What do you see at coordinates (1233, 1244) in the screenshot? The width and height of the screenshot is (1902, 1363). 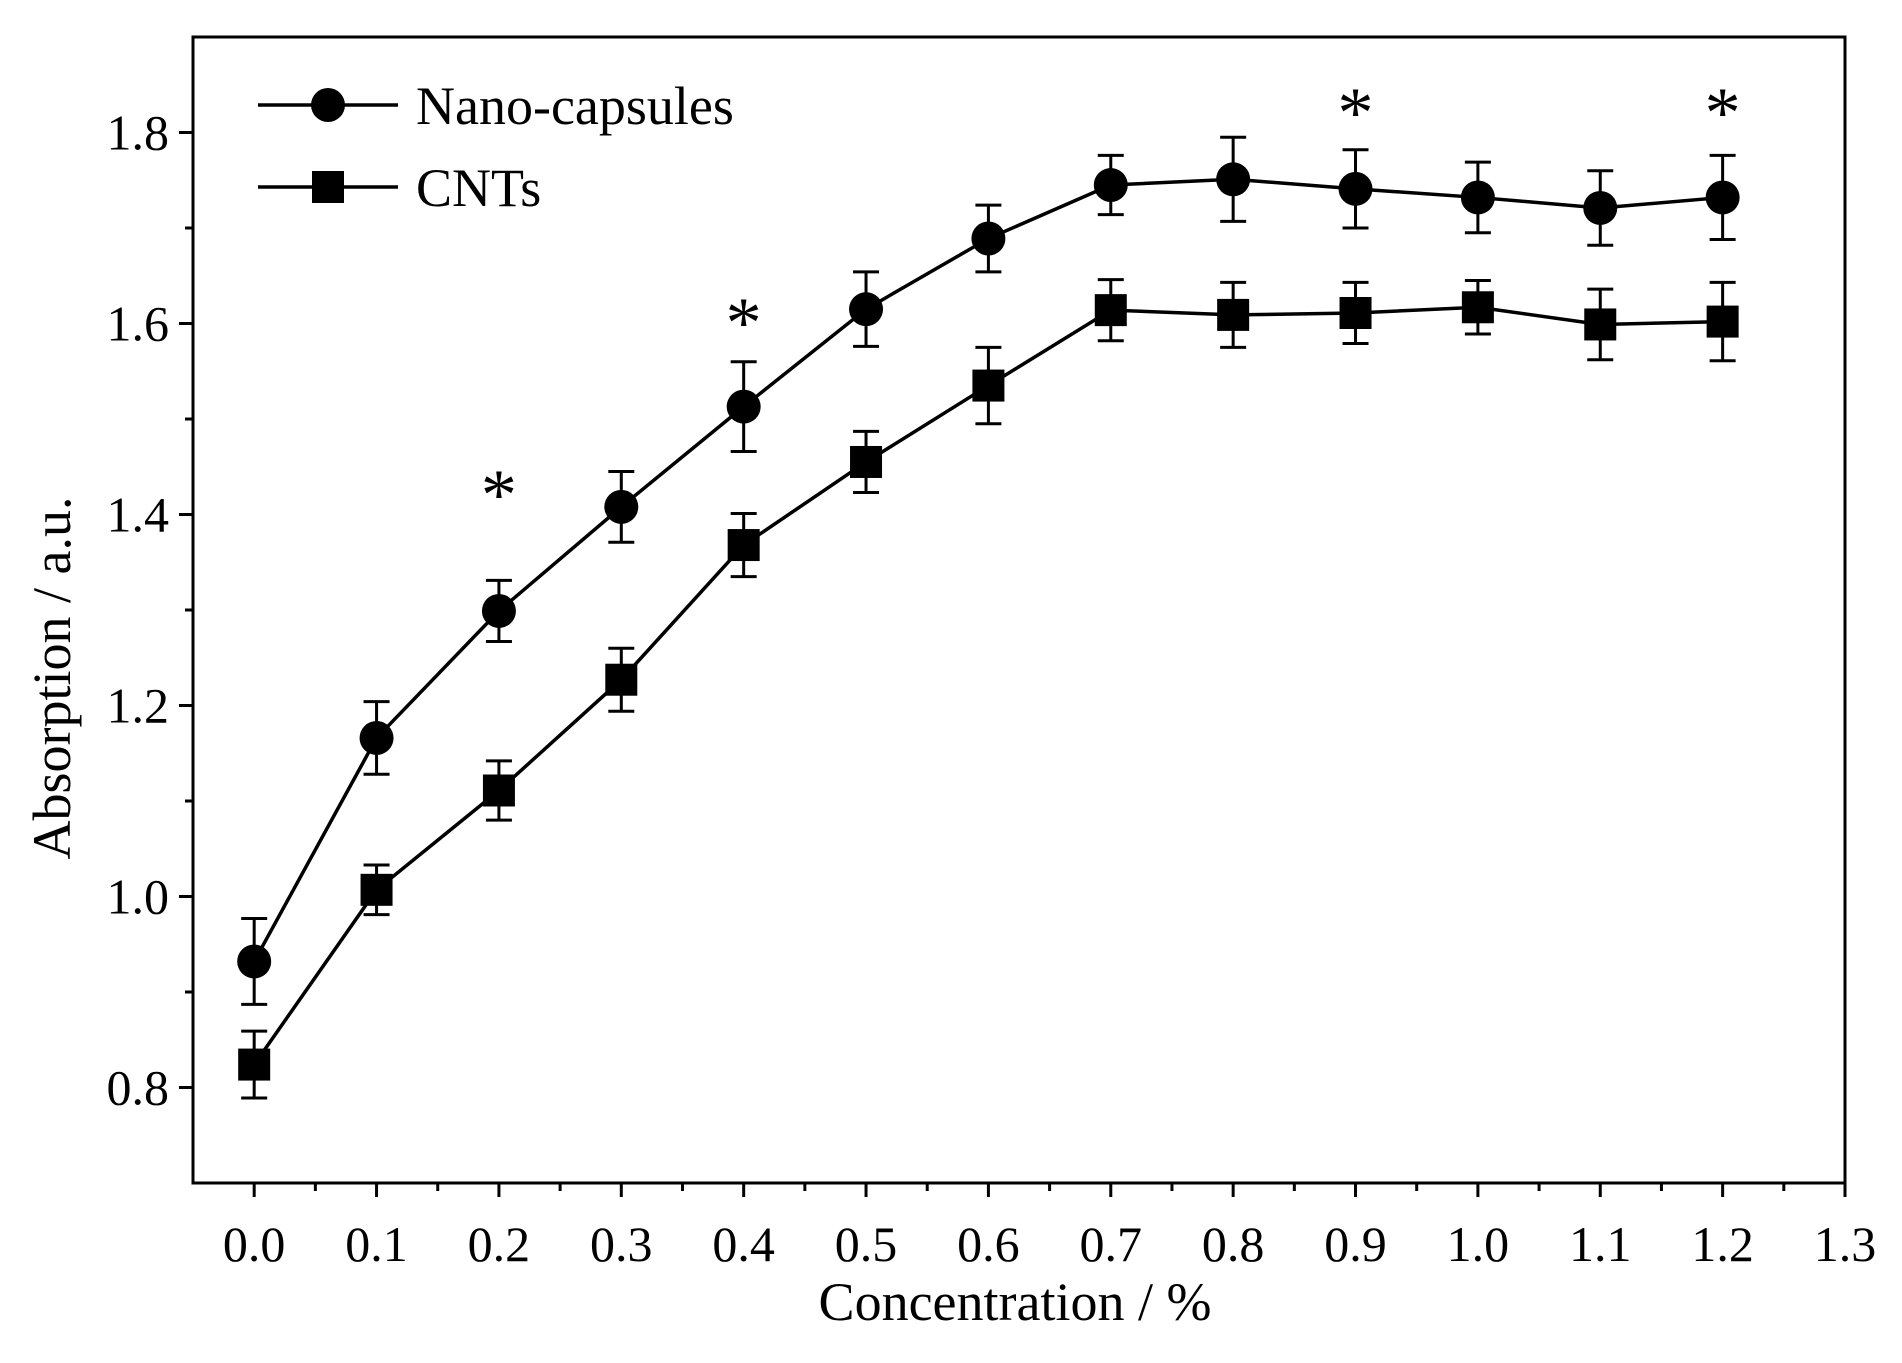 I see `x-tick-label: 0.8` at bounding box center [1233, 1244].